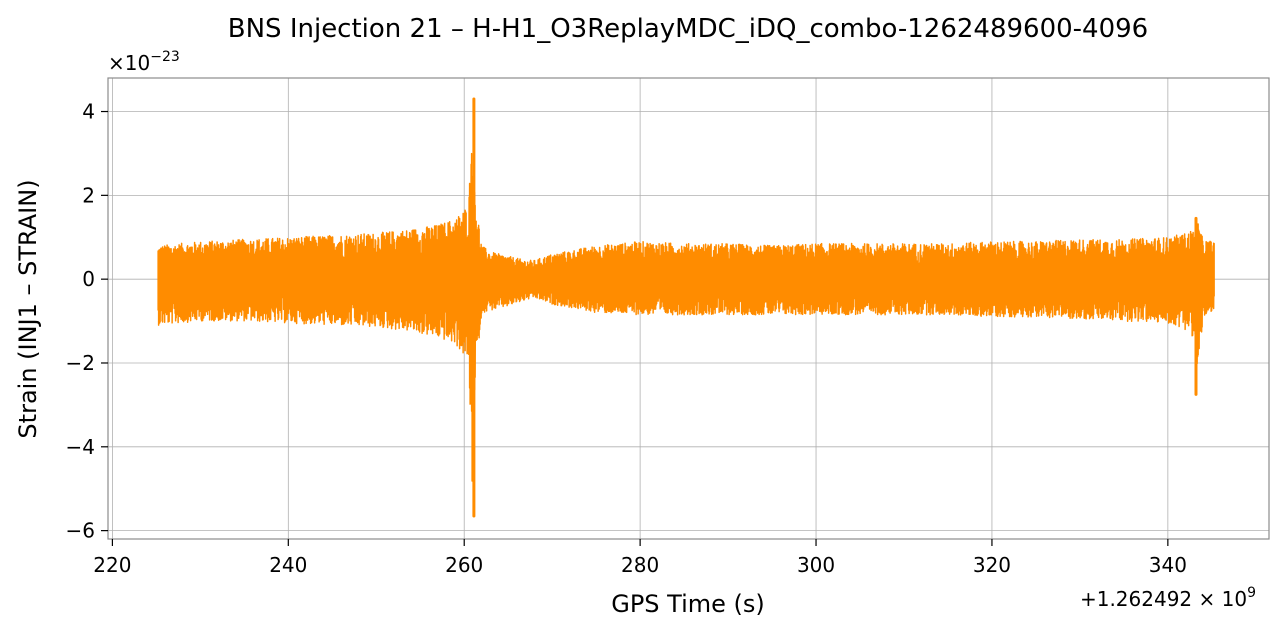 The width and height of the screenshot is (1284, 633). I want to click on x-ticks: 220 240 260 280 300 320 340, so click(640, 558).